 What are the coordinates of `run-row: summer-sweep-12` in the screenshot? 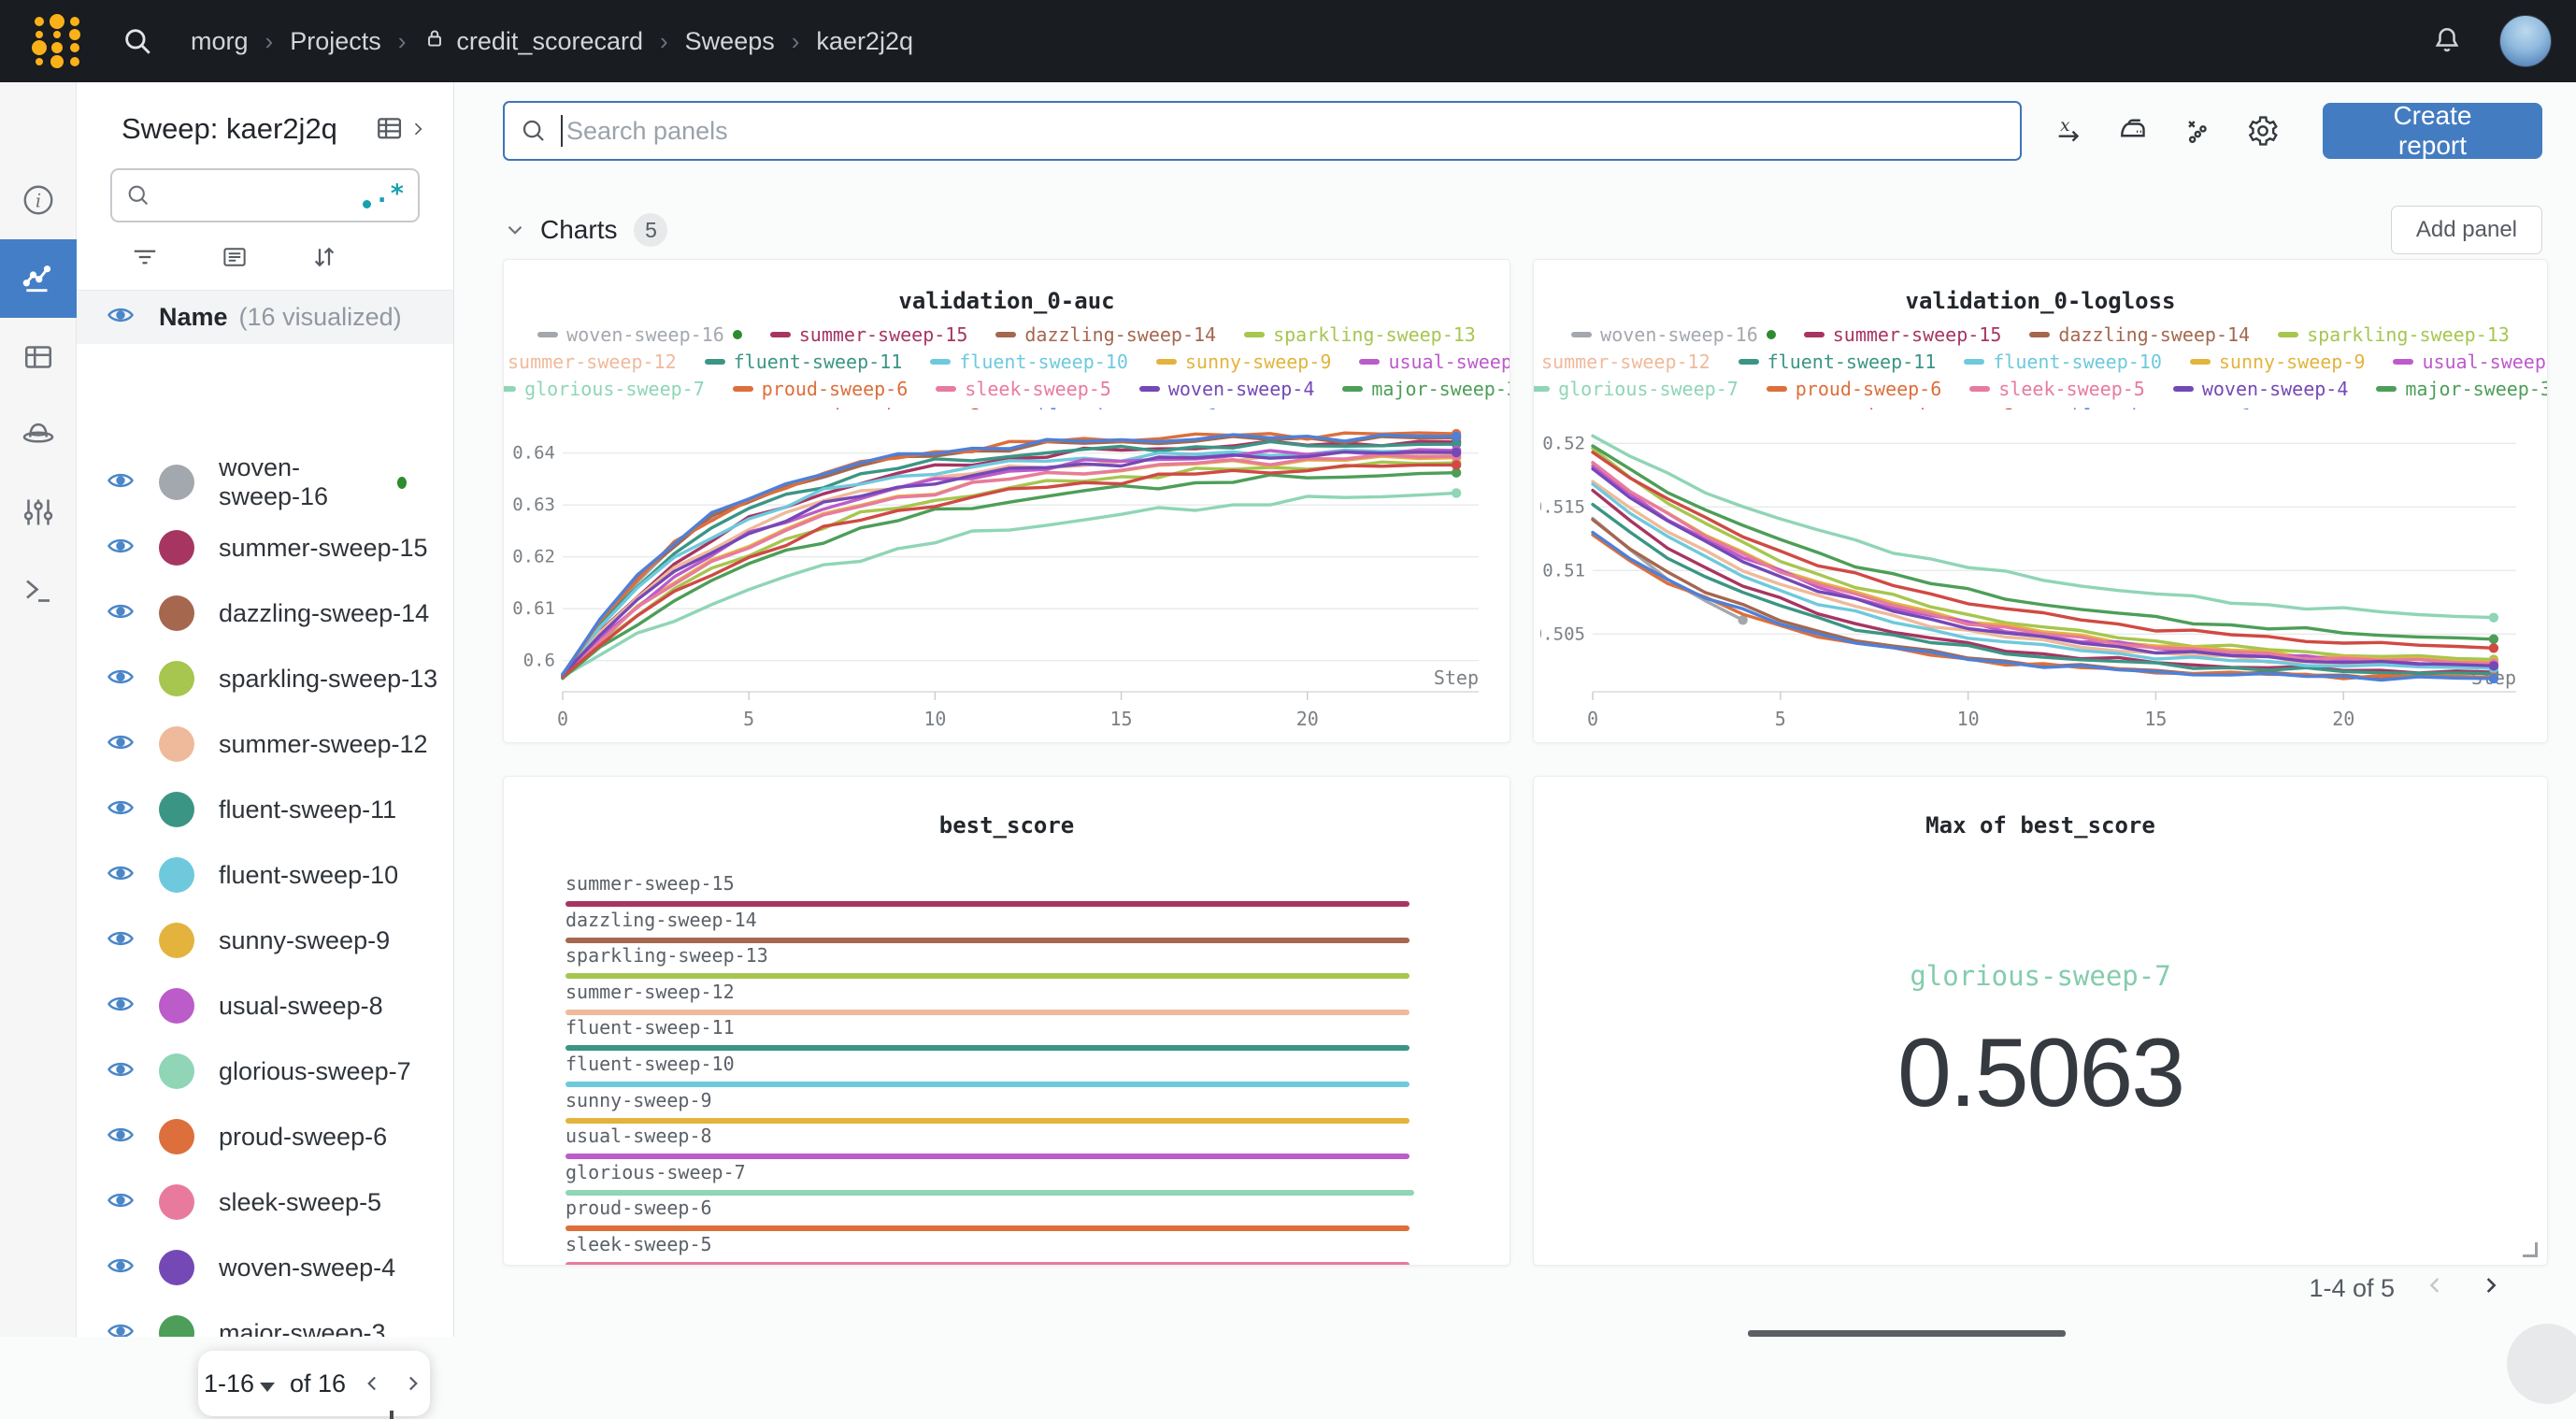 It's located at (265, 744).